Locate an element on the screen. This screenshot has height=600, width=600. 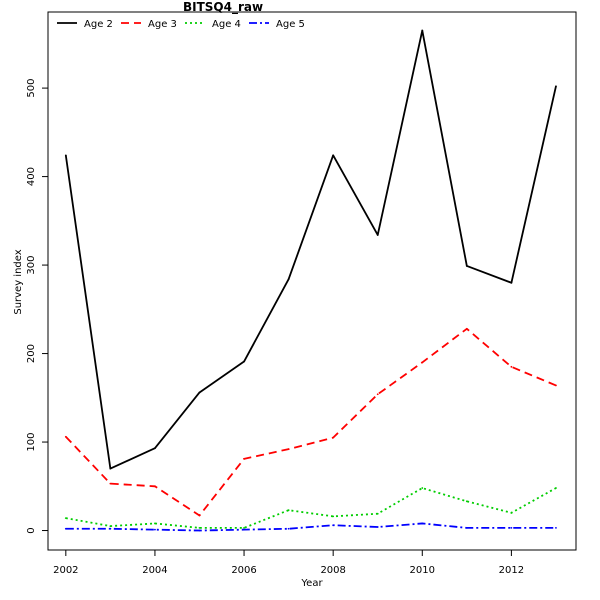
chart-title: BITSQ4_raw is located at coordinates (223, 7).